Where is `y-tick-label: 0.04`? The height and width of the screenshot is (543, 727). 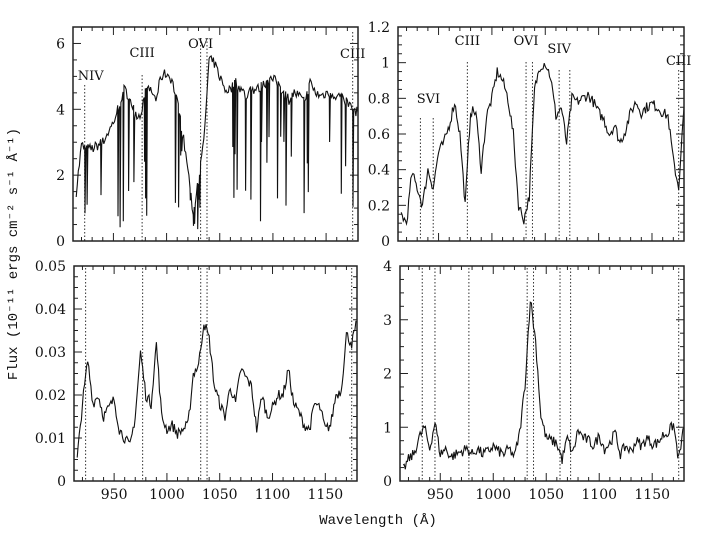
y-tick-label: 0.04 is located at coordinates (50, 310).